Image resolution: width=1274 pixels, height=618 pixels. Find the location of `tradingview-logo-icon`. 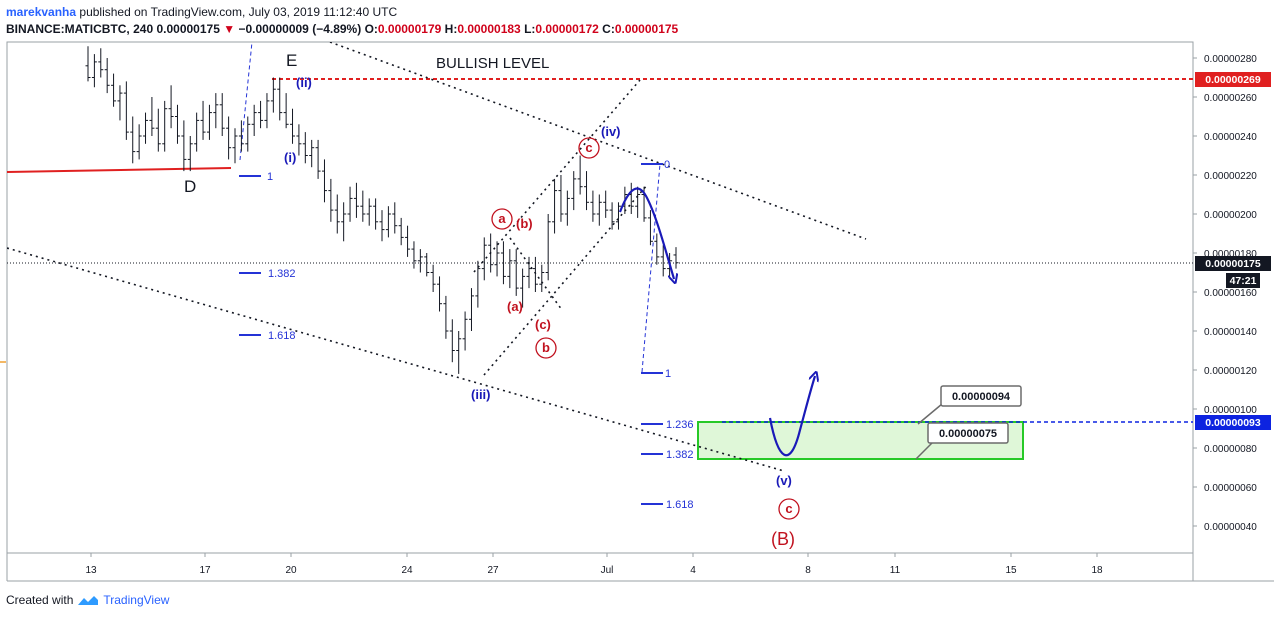

tradingview-logo-icon is located at coordinates (88, 600).